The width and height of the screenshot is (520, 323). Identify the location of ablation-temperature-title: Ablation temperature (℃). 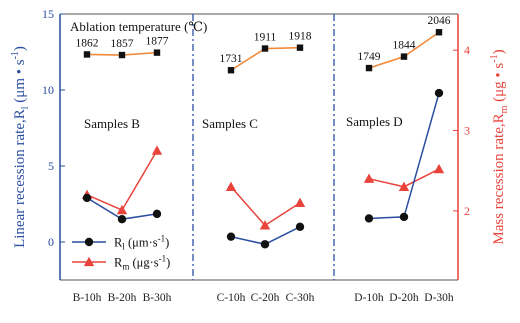
(138, 26).